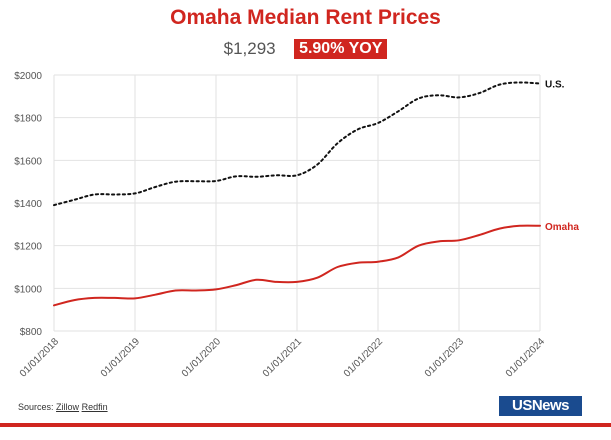 The image size is (611, 440). Describe the element at coordinates (305, 17) in the screenshot. I see `chart-title: Omaha Median Rent Prices` at that location.